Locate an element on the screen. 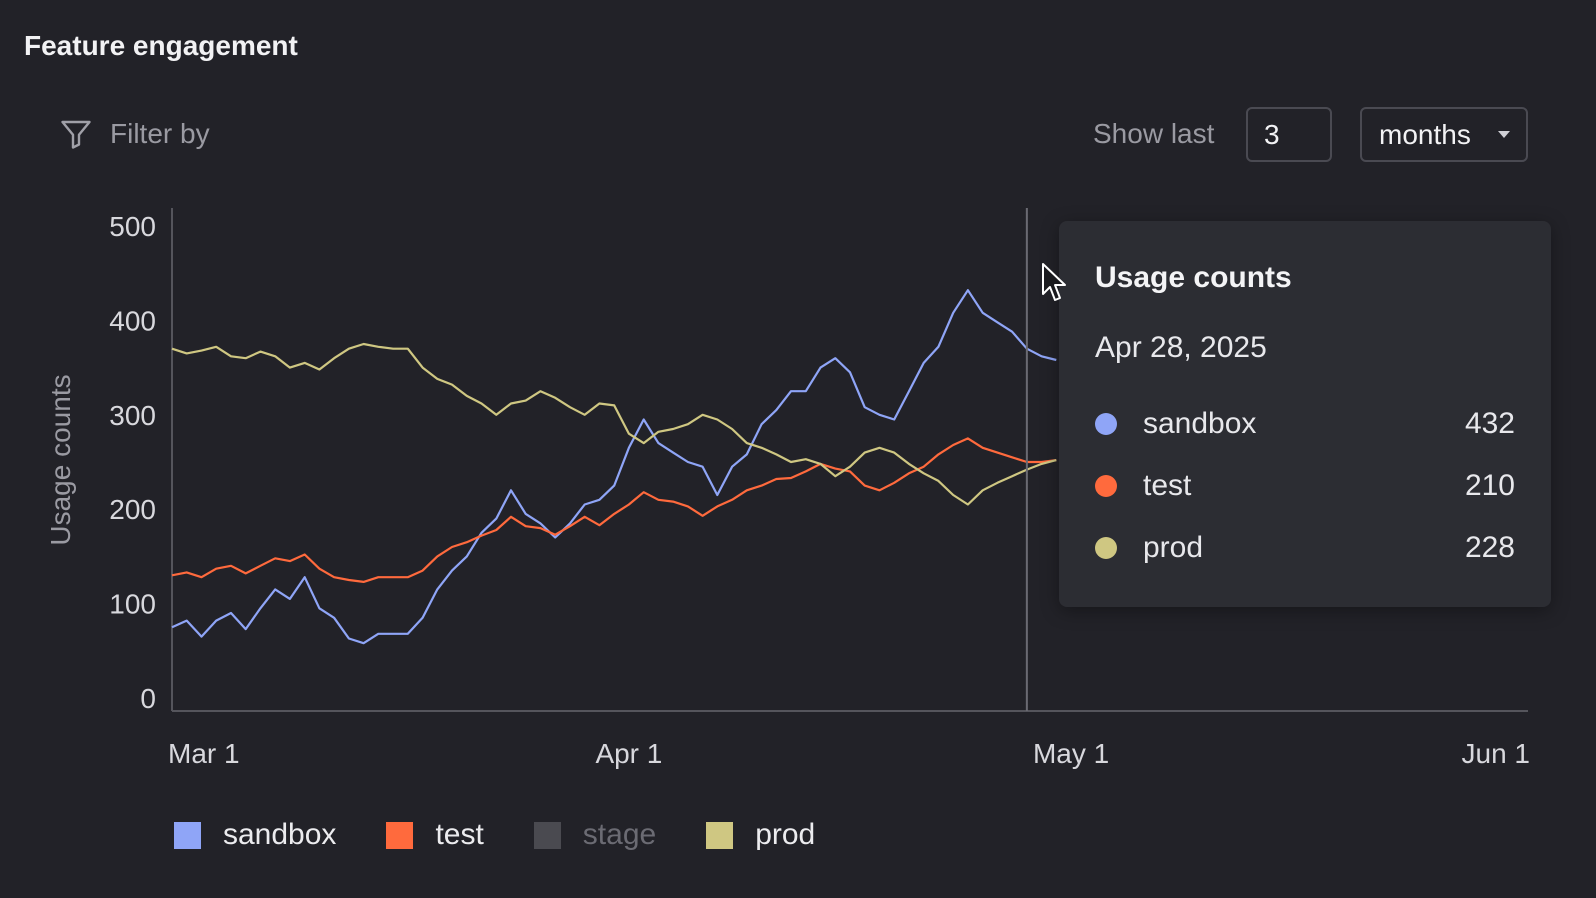 Image resolution: width=1596 pixels, height=898 pixels. range-count-input is located at coordinates (1289, 134).